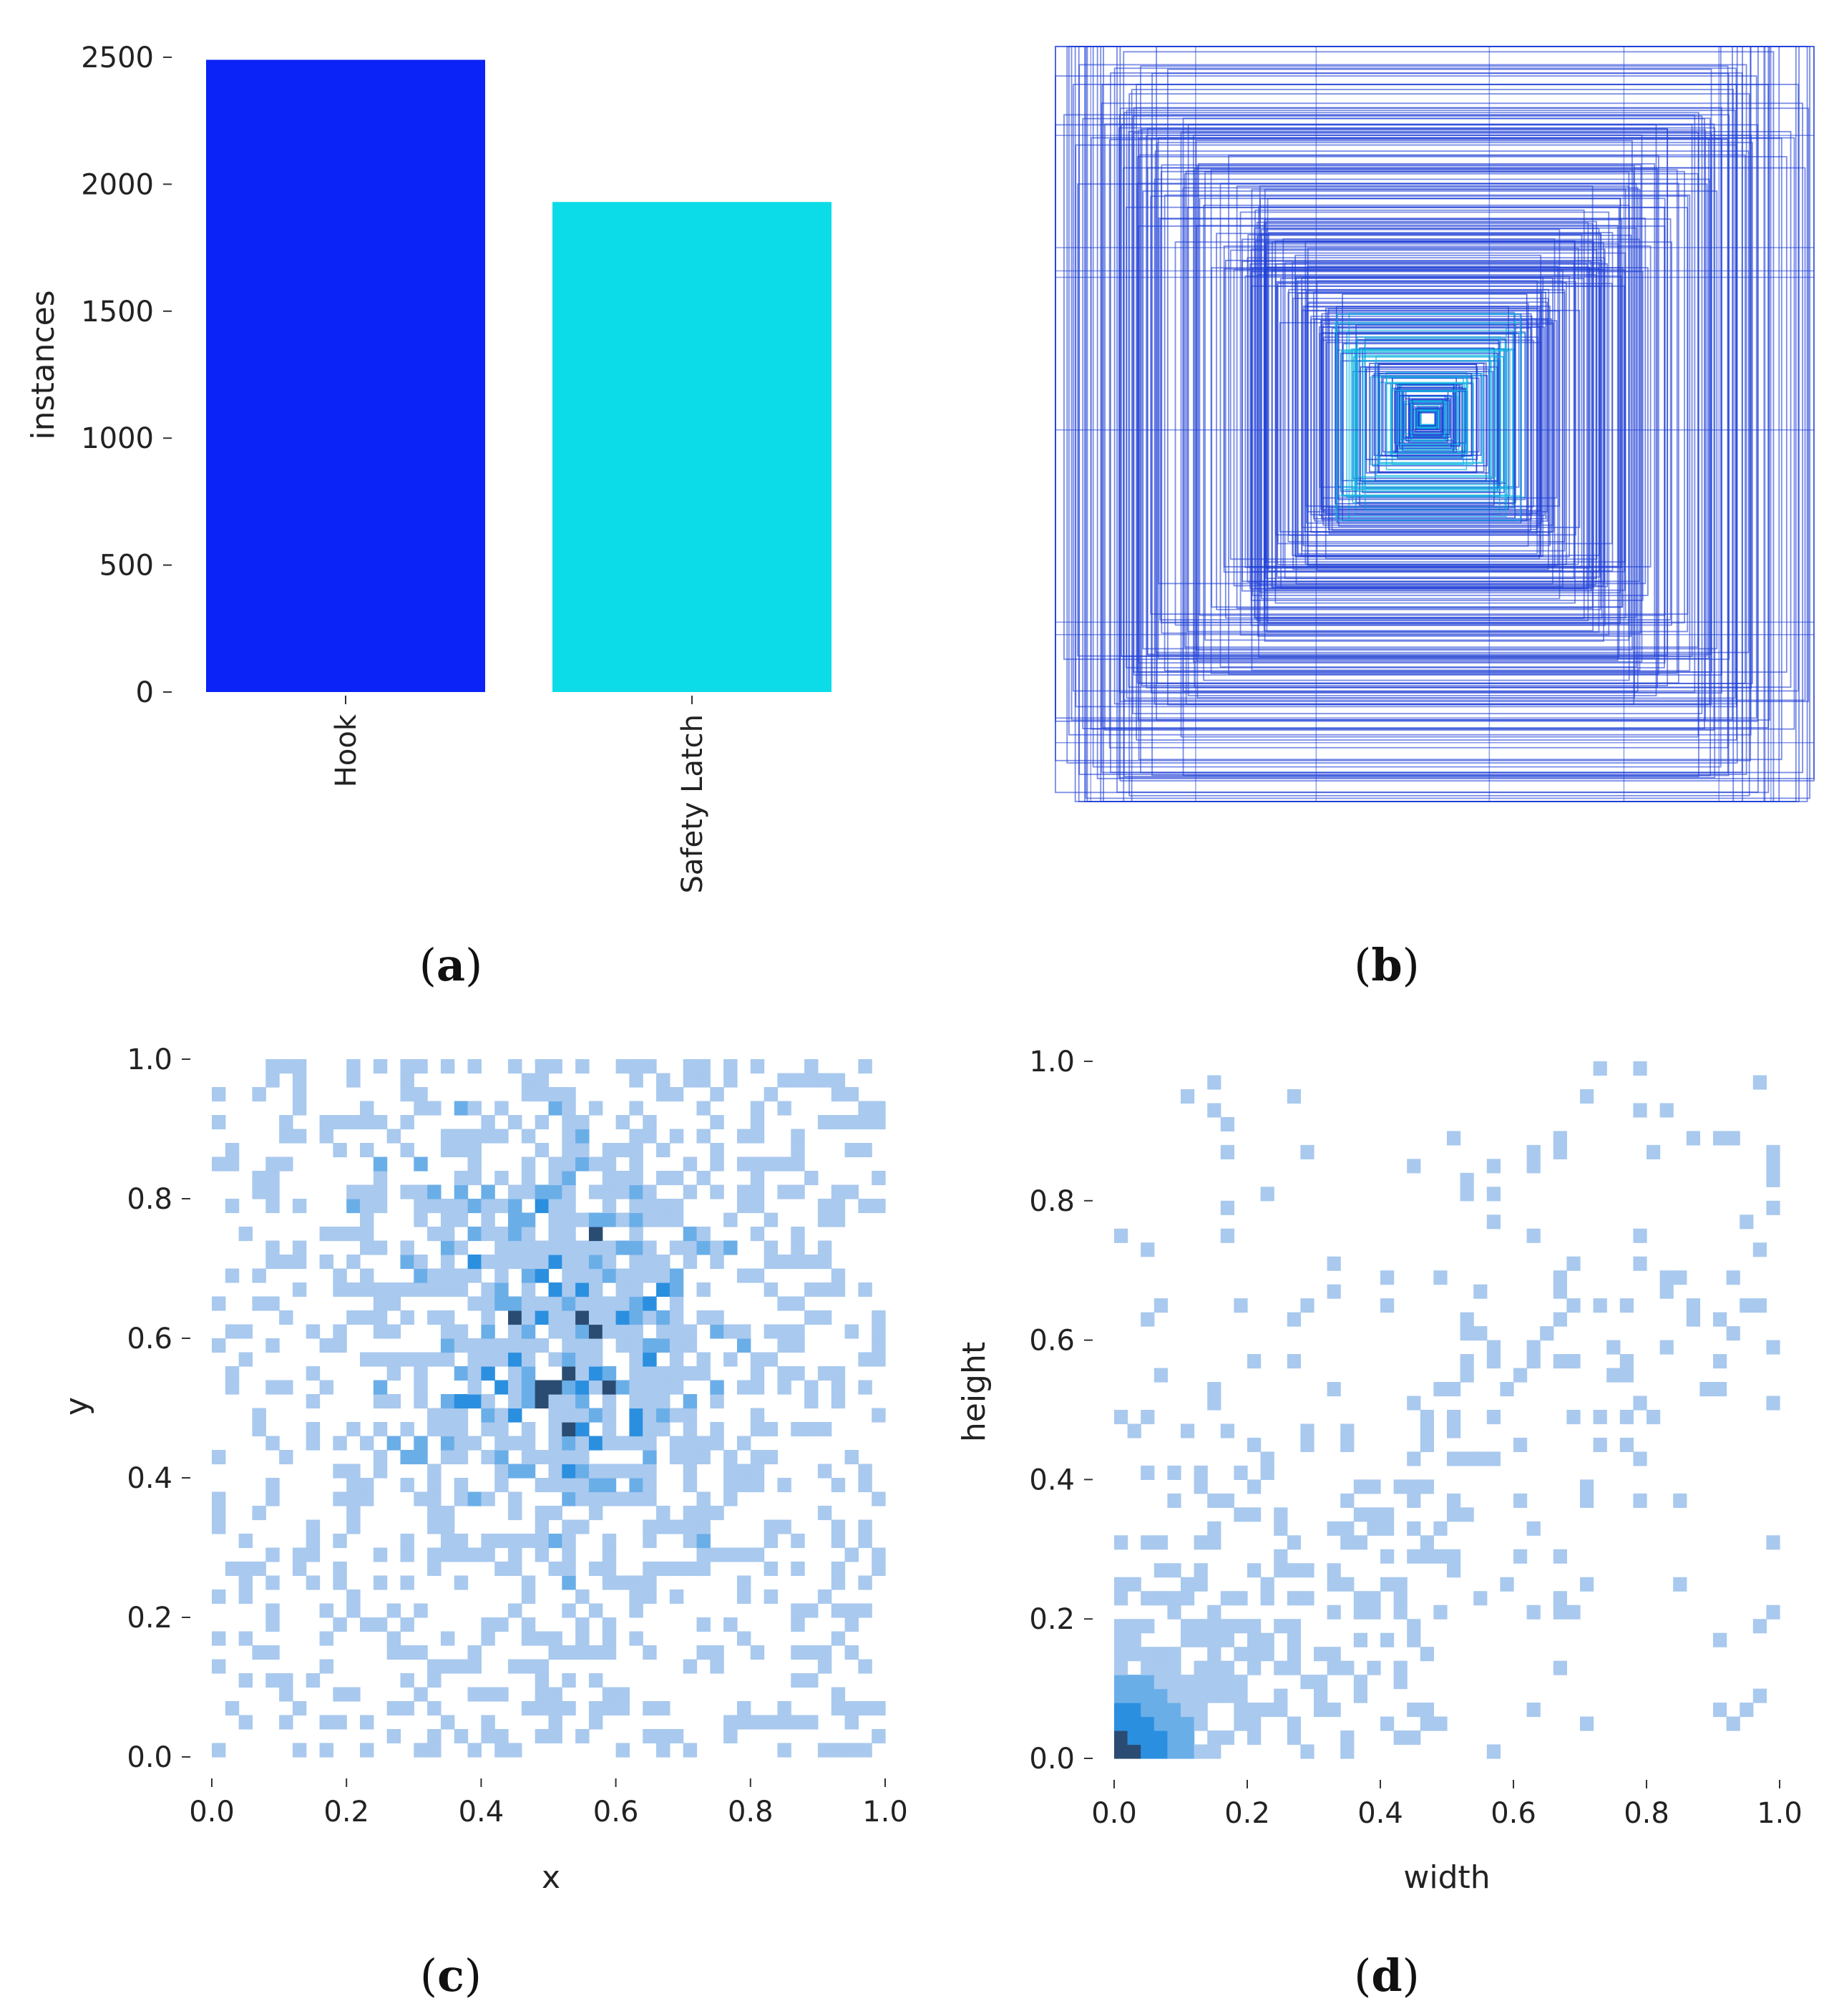  What do you see at coordinates (1052, 1062) in the screenshot?
I see `d-ytick-label: 1.0` at bounding box center [1052, 1062].